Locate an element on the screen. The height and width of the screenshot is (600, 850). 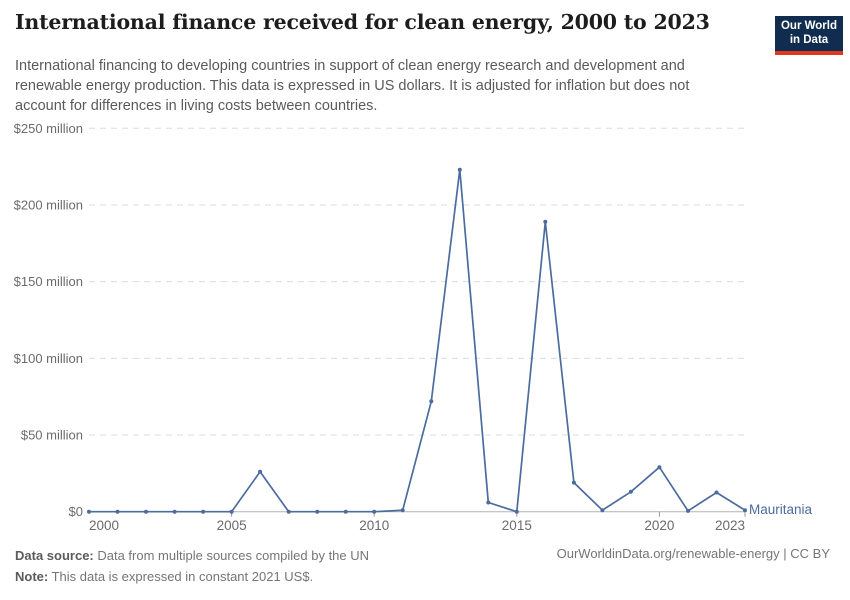
x-axis-label: 2005 is located at coordinates (232, 525).